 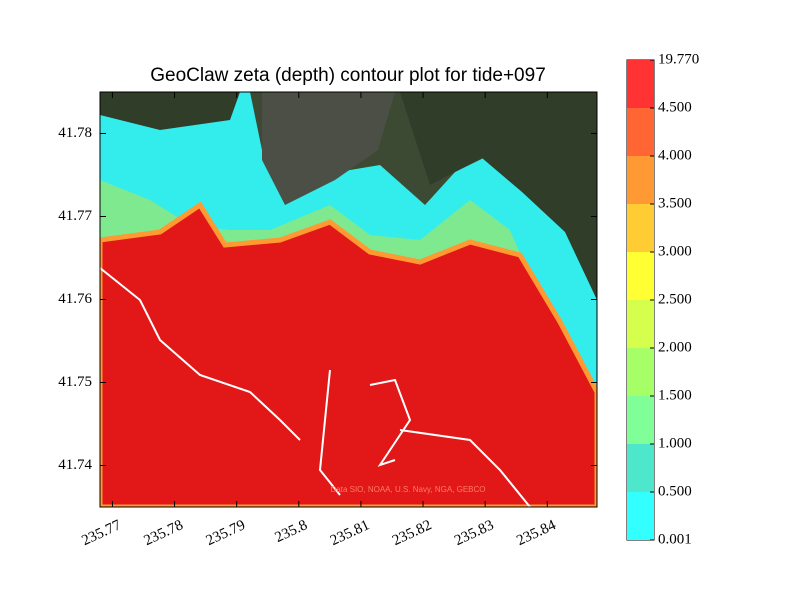 I want to click on colorbar-label: 4.500, so click(x=675, y=107).